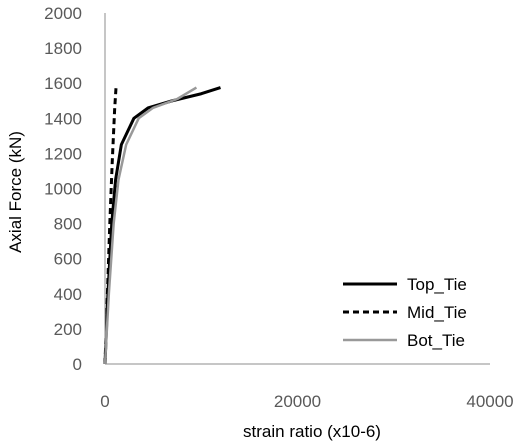 The height and width of the screenshot is (448, 525). What do you see at coordinates (68, 329) in the screenshot?
I see `y-tick-label: 200` at bounding box center [68, 329].